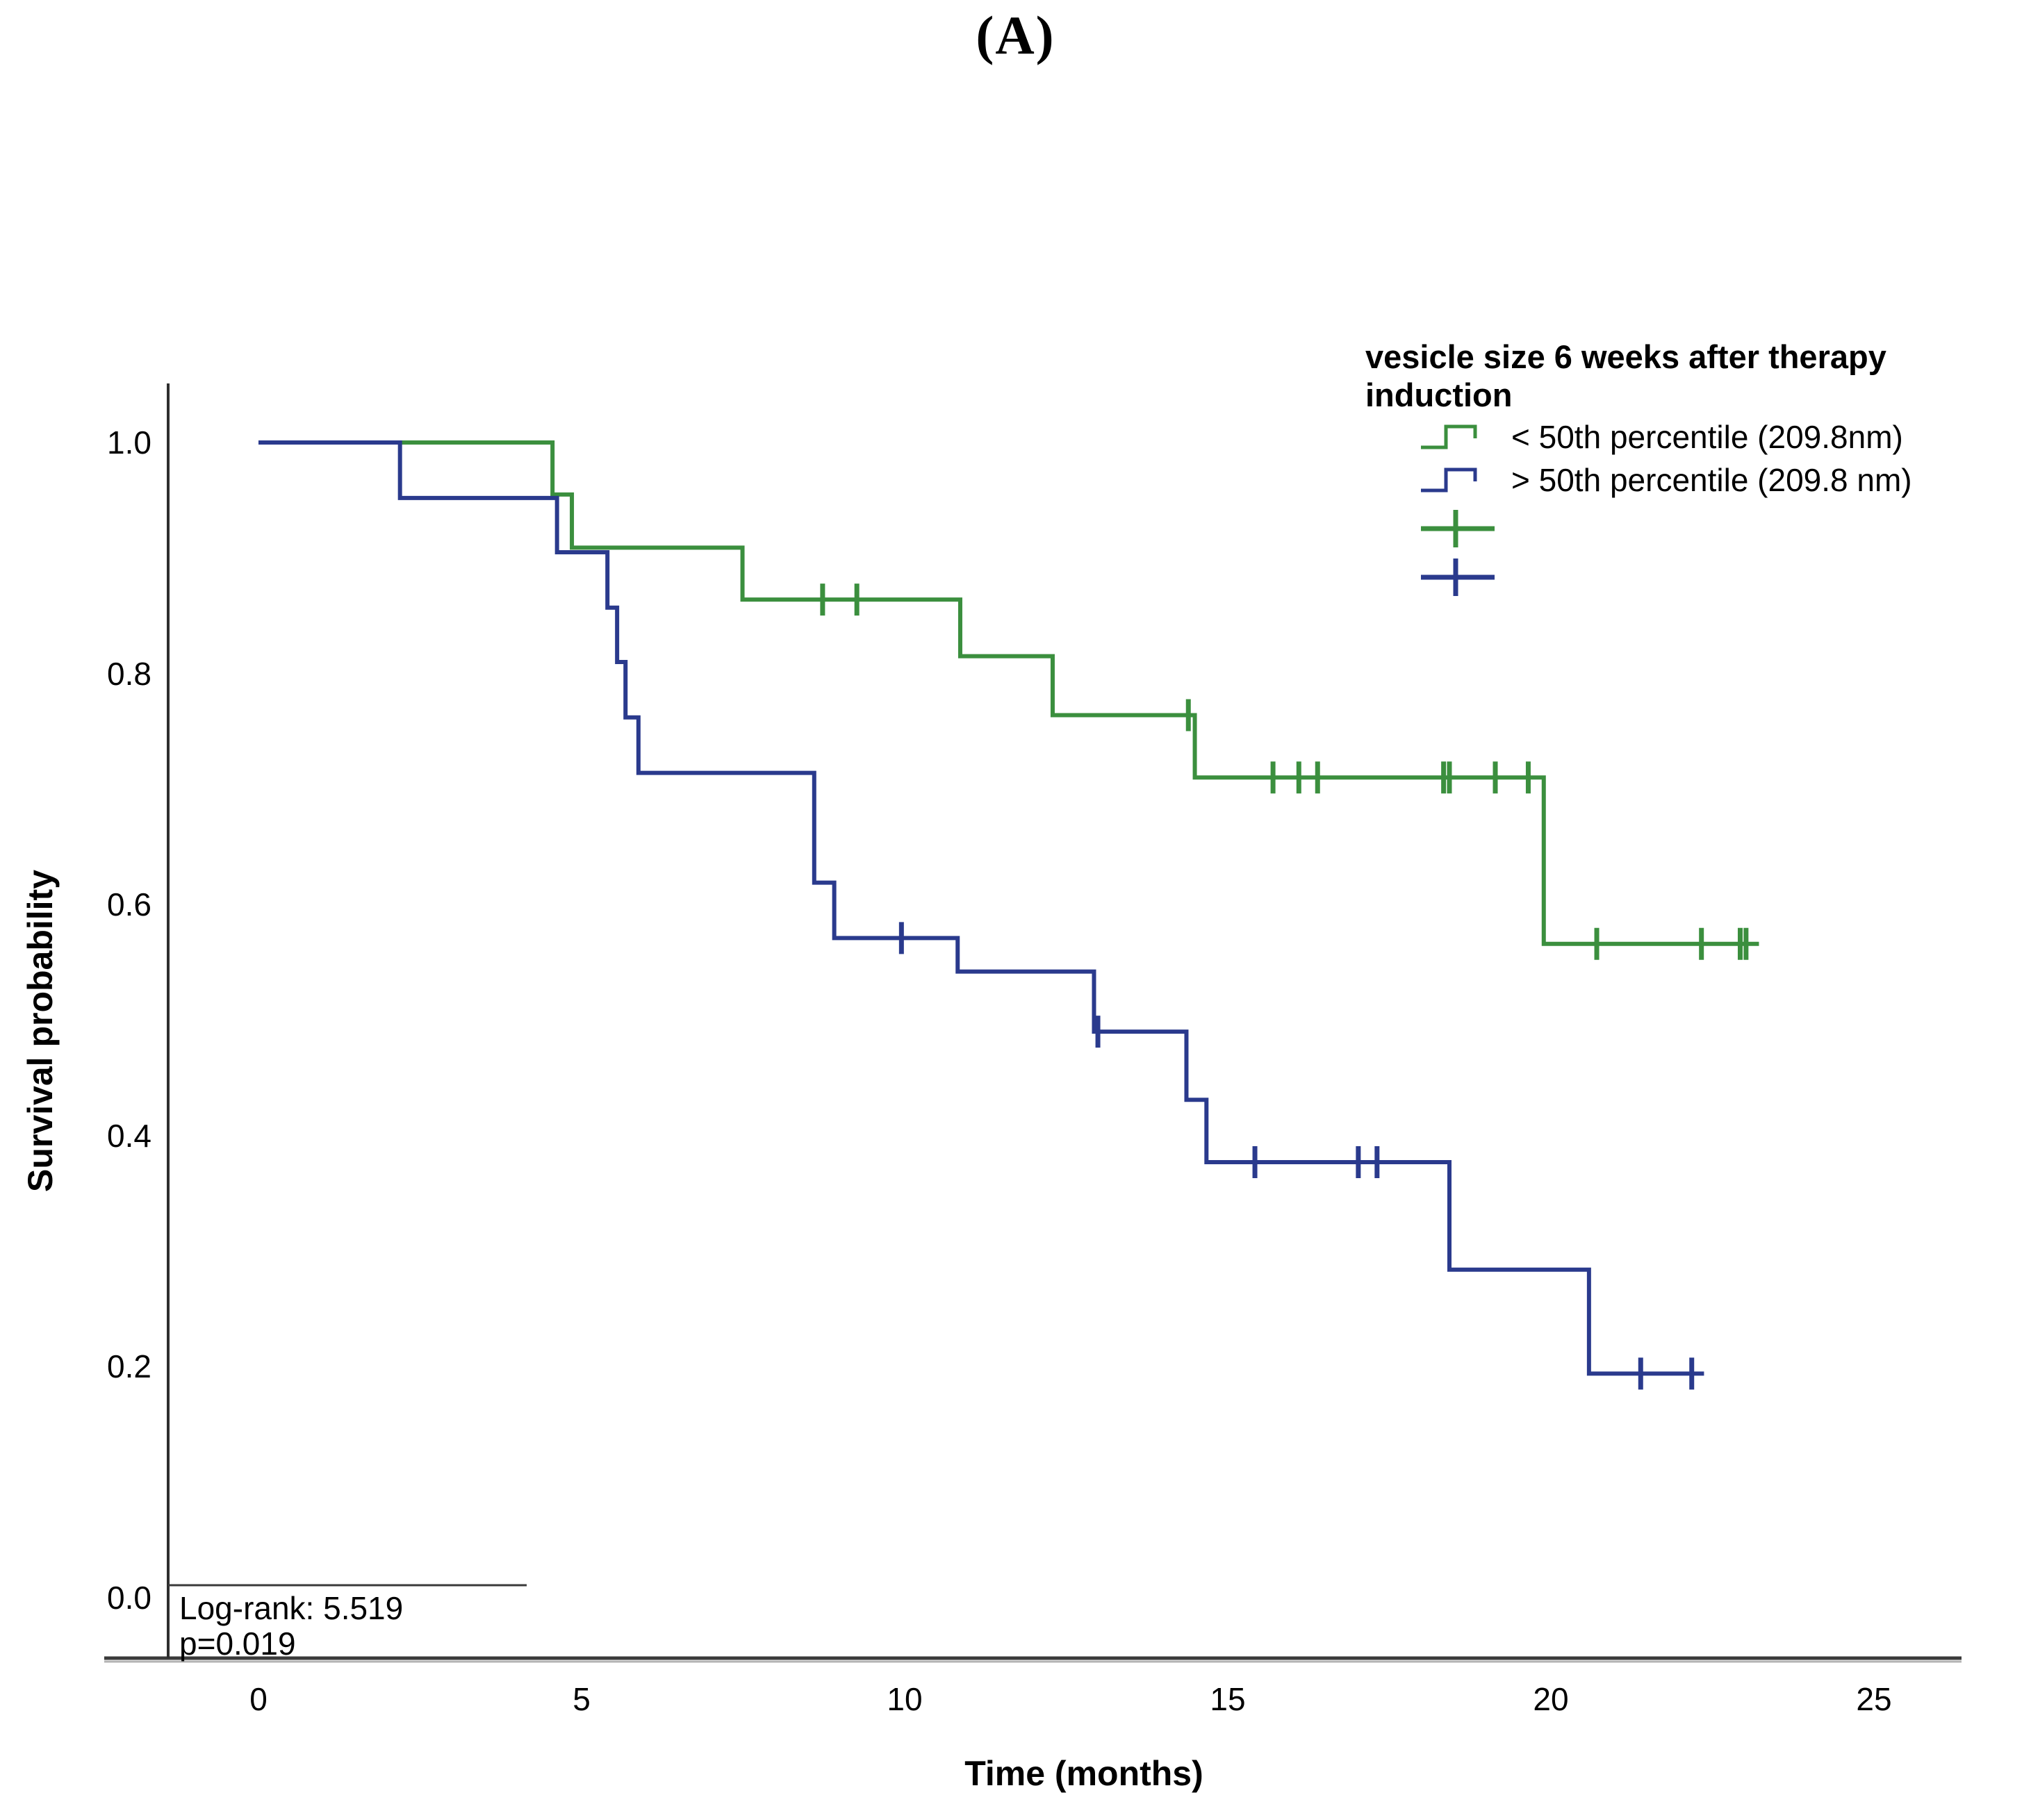 The height and width of the screenshot is (1820, 2031). What do you see at coordinates (129, 443) in the screenshot?
I see `y-tick-label: 1.0` at bounding box center [129, 443].